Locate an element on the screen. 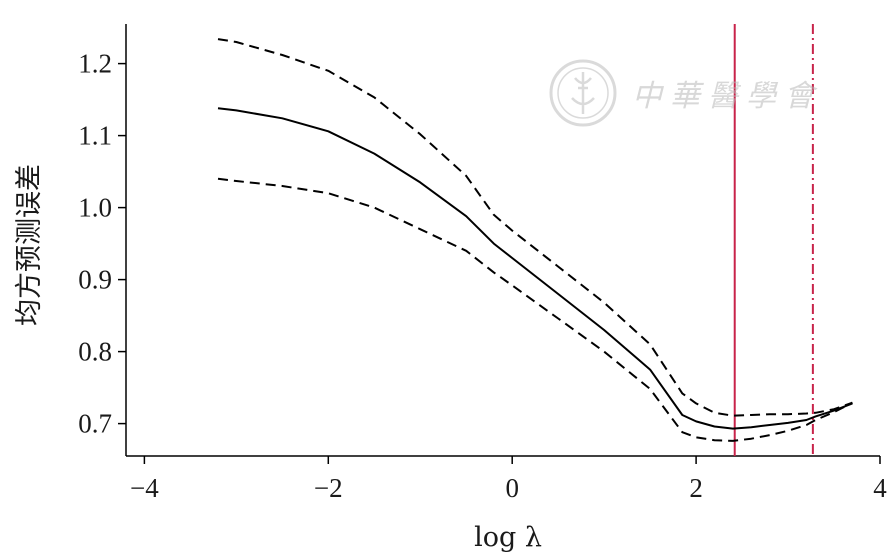 The height and width of the screenshot is (556, 893). x-tick-label: 4 is located at coordinates (880, 488).